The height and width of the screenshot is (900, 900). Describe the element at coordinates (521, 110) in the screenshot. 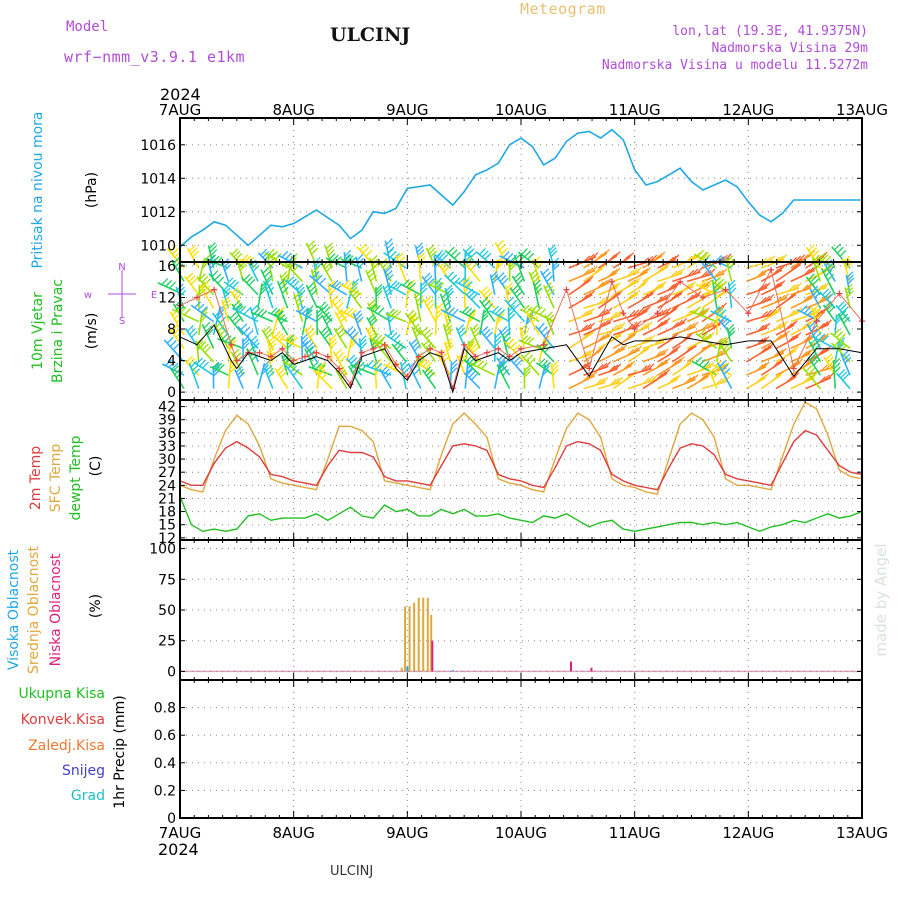

I see `x-tick-label-top: 10AUG` at that location.